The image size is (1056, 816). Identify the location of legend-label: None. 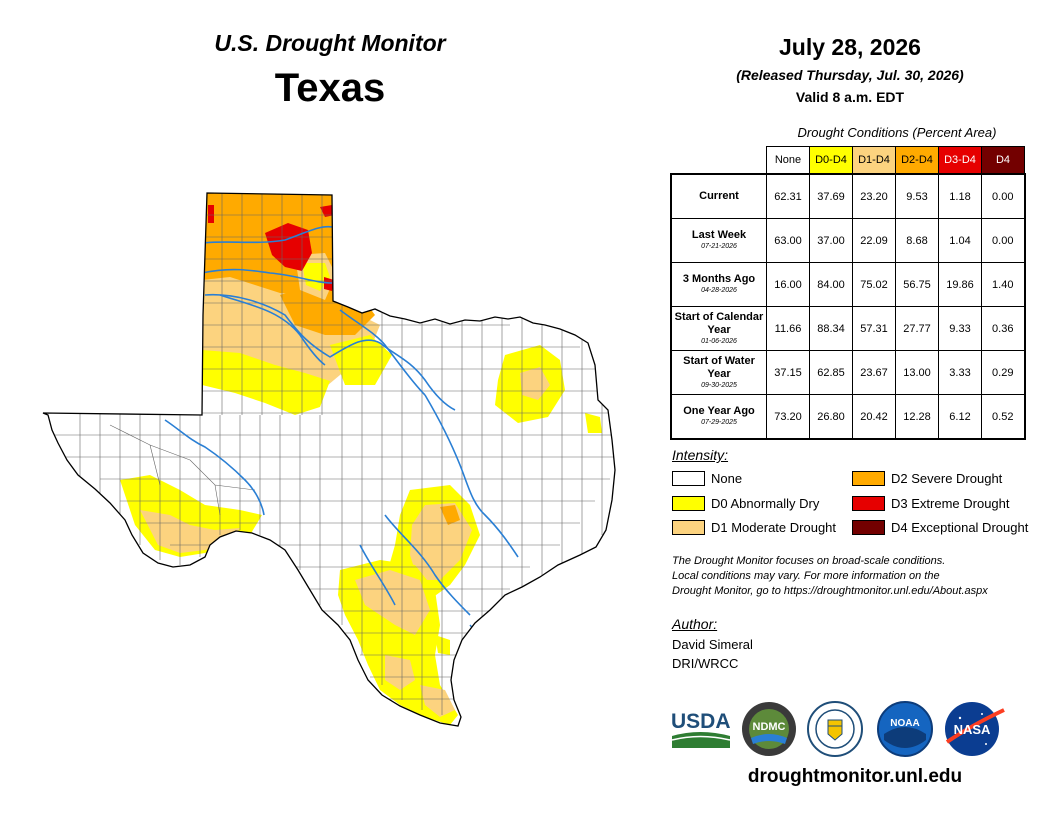
(727, 478).